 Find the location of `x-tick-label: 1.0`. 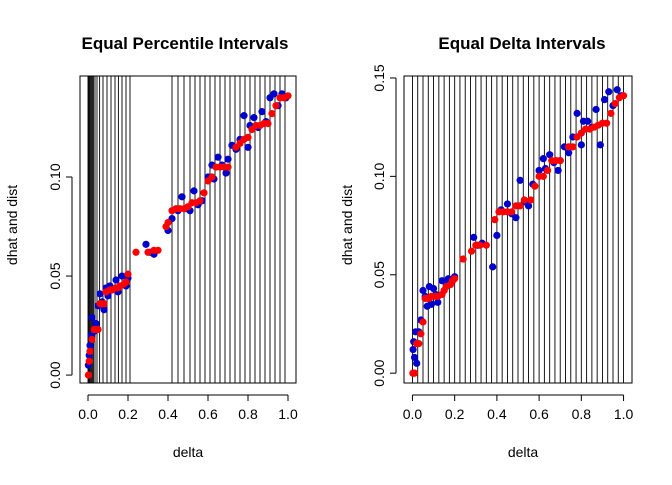

x-tick-label: 1.0 is located at coordinates (288, 414).